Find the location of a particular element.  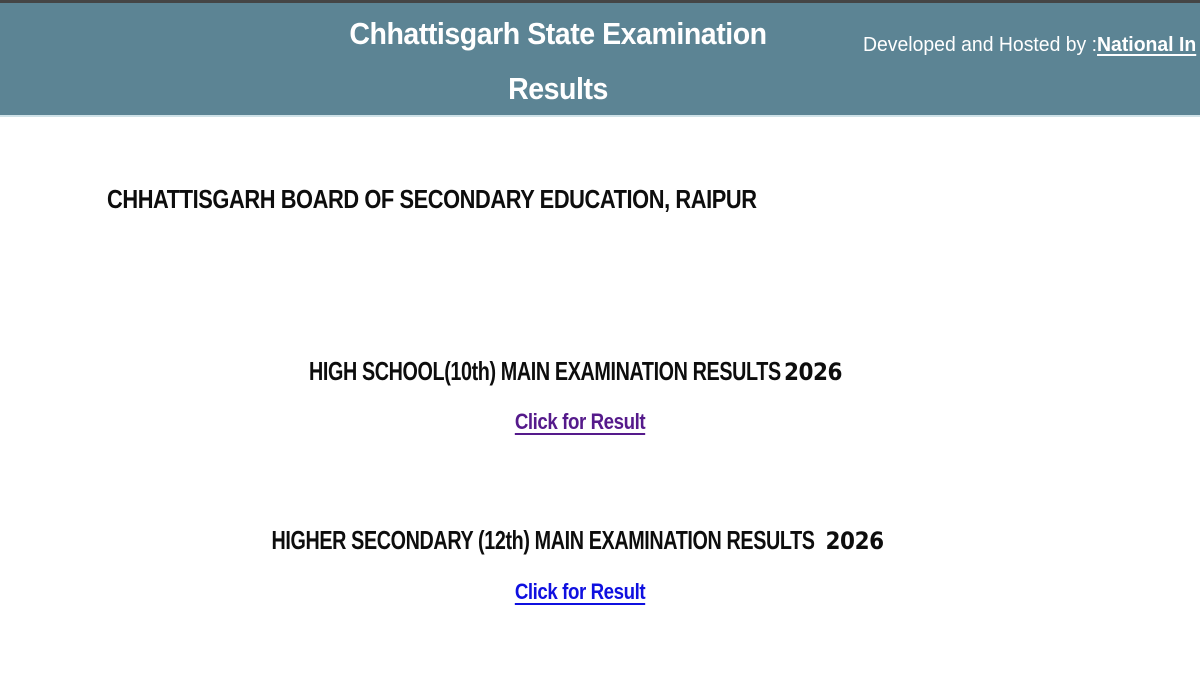

click-for-result-10th-link: Click for Result is located at coordinates (580, 421).